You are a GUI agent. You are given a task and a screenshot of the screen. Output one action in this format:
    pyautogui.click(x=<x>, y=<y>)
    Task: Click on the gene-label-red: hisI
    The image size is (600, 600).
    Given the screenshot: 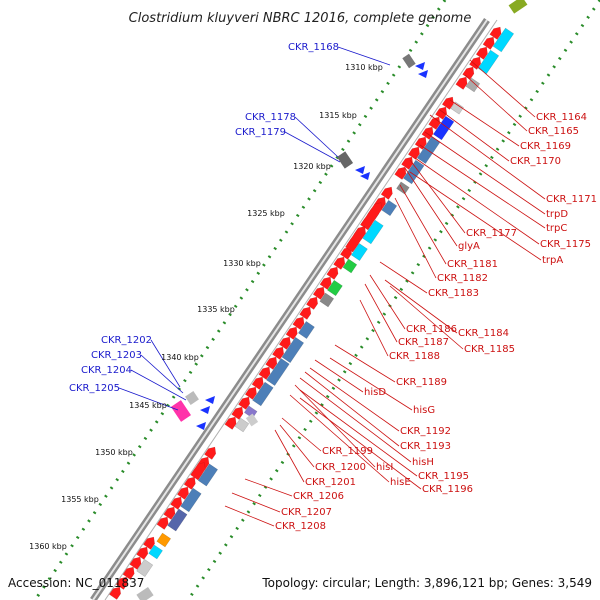 What is the action you would take?
    pyautogui.click(x=384, y=467)
    